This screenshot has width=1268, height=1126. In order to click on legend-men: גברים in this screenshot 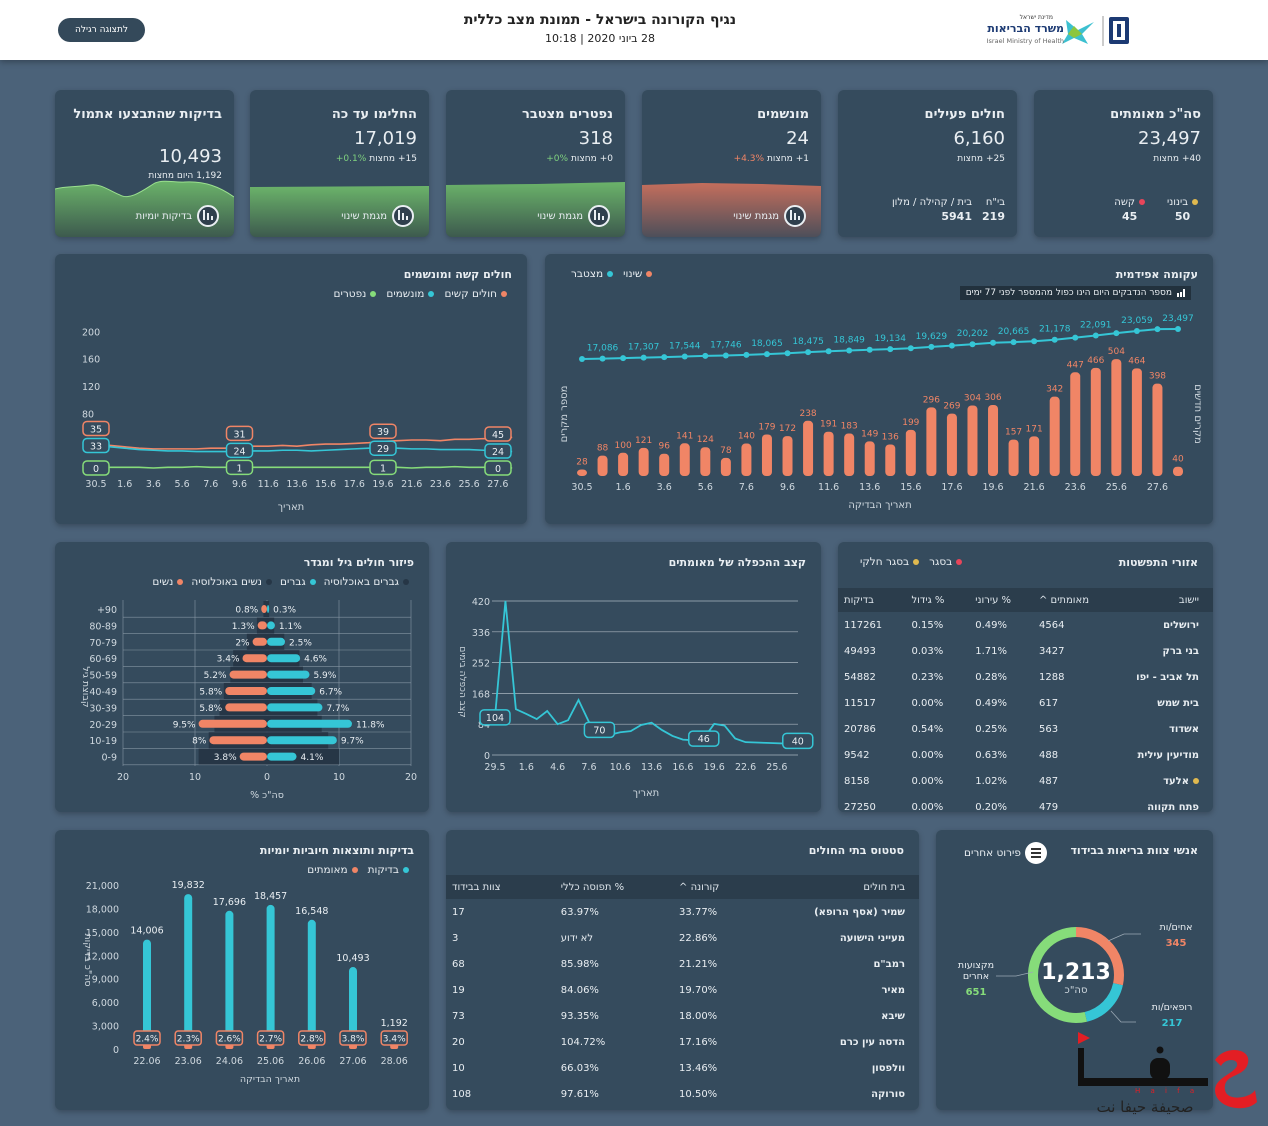, I will do `click(298, 582)`.